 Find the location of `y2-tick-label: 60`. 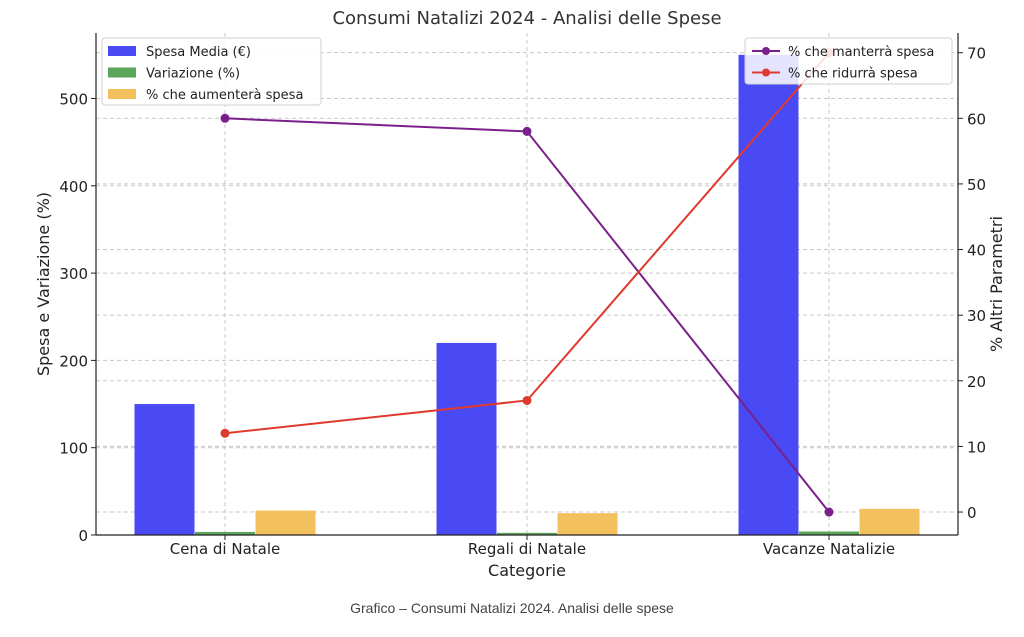

y2-tick-label: 60 is located at coordinates (976, 119).